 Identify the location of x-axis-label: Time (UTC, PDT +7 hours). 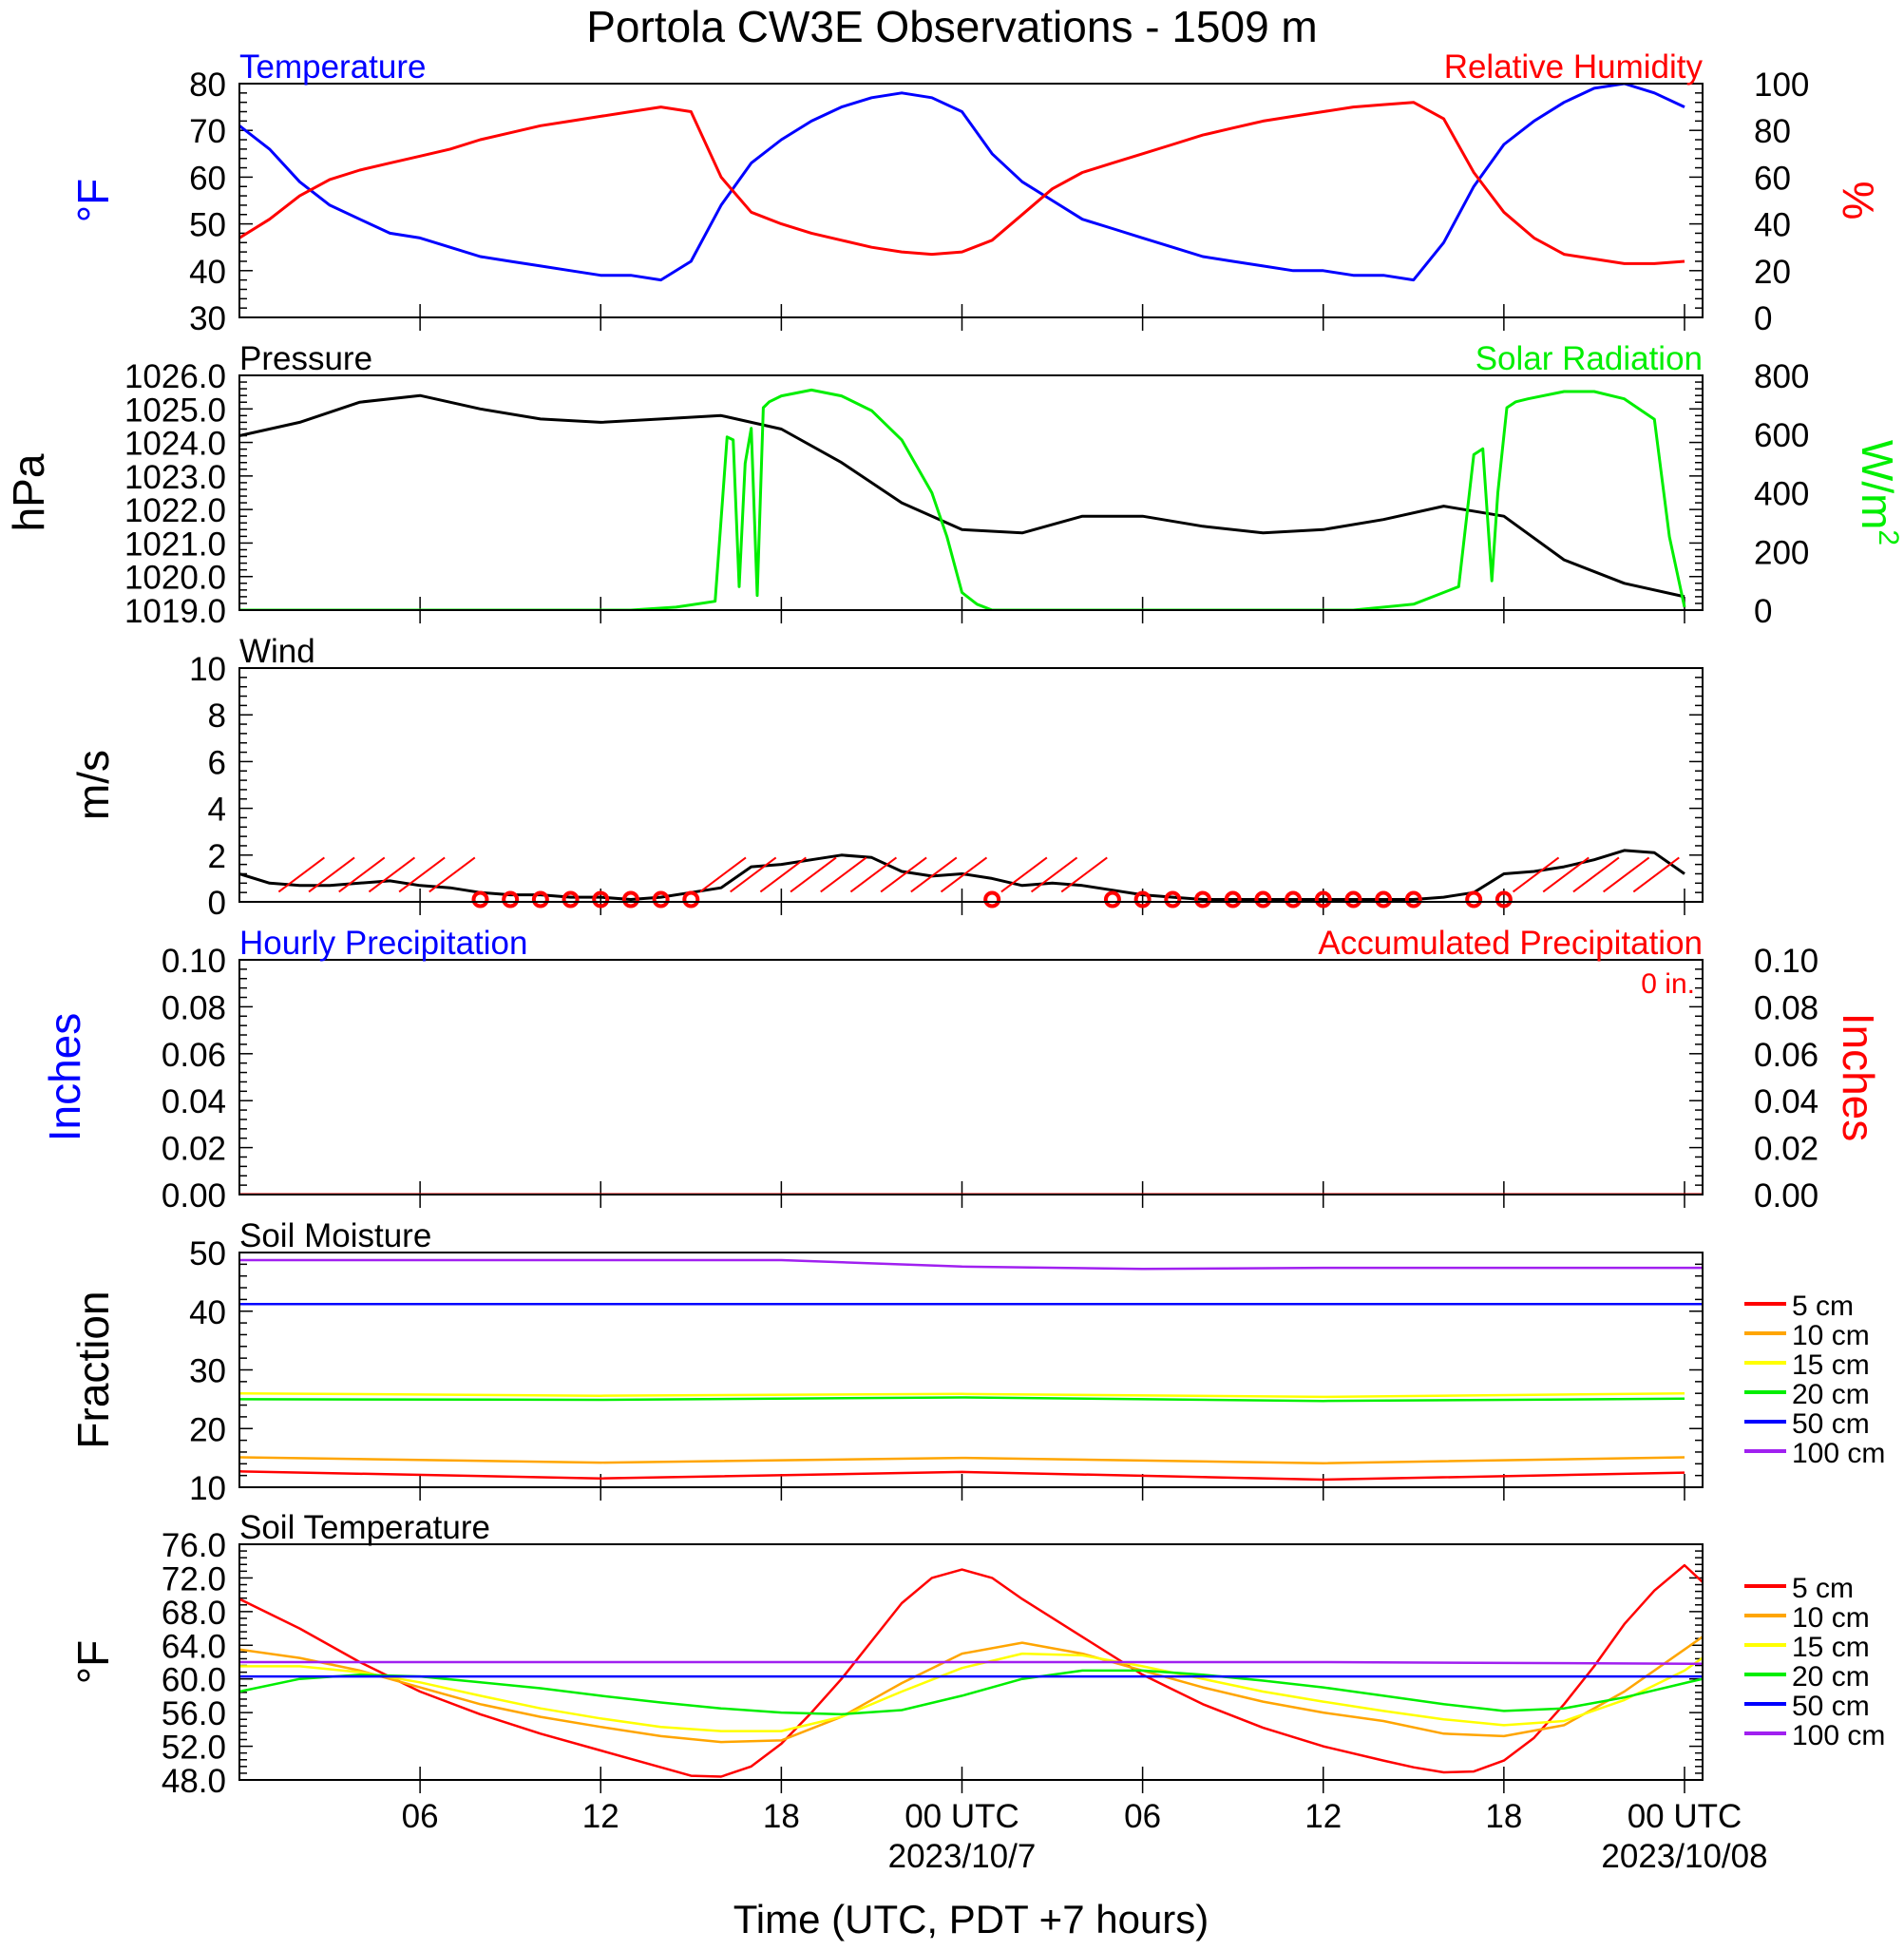
(971, 1919).